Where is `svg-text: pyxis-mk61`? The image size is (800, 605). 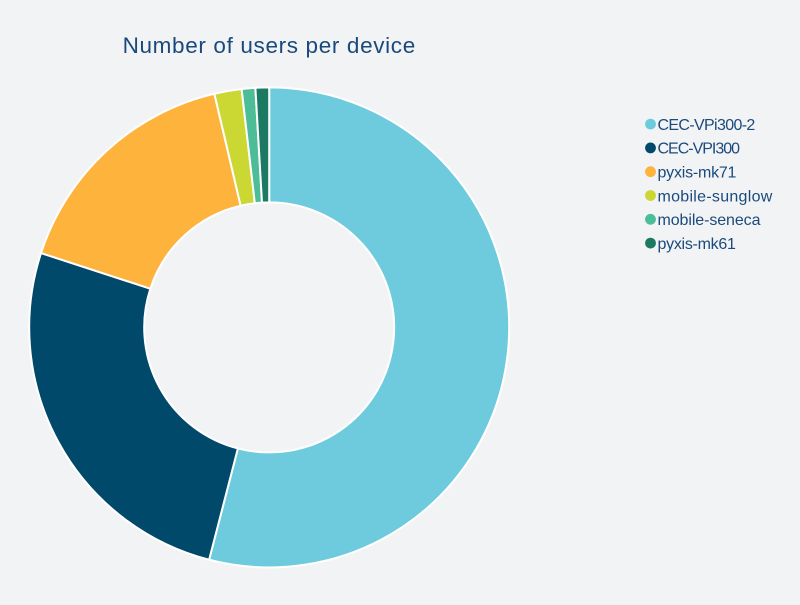 svg-text: pyxis-mk61 is located at coordinates (697, 244).